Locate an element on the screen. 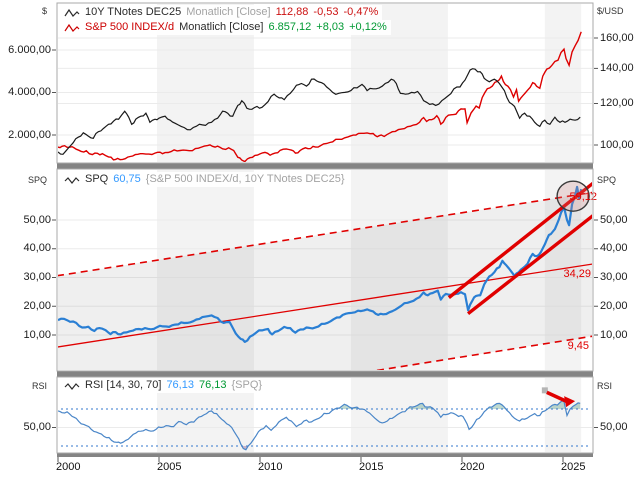  indicator-value-2: 76,13 is located at coordinates (212, 385).